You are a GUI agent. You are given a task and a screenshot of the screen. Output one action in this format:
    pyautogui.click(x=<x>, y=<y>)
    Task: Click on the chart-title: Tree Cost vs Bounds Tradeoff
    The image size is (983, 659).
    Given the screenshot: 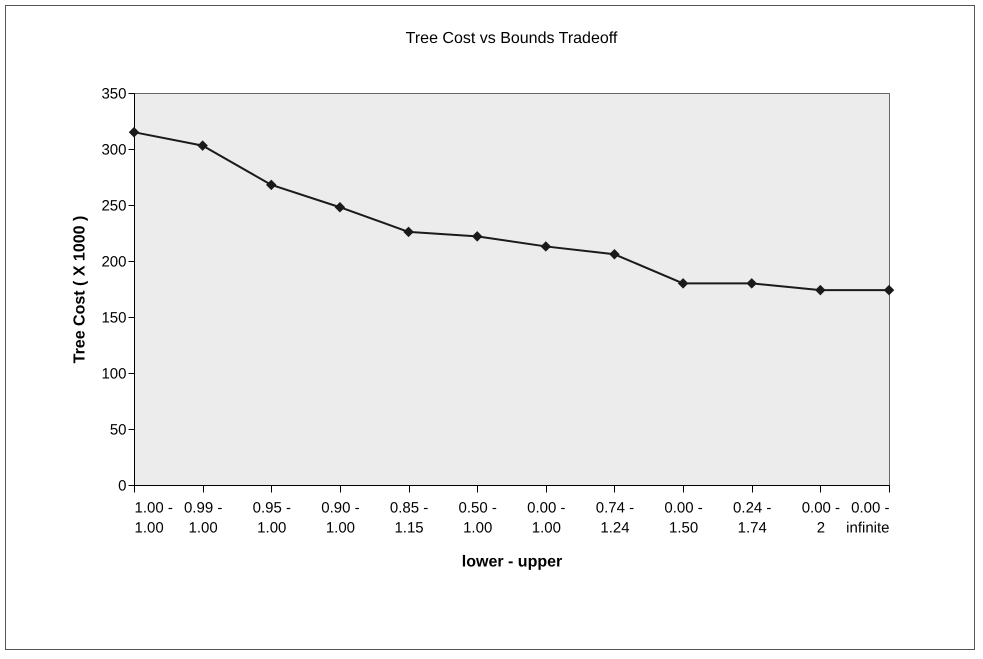 What is the action you would take?
    pyautogui.click(x=512, y=38)
    